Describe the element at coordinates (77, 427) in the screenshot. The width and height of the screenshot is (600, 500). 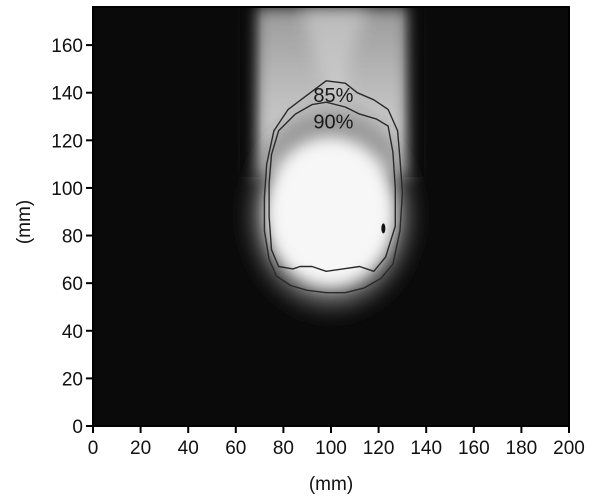
I see `y-tick-label: 0` at that location.